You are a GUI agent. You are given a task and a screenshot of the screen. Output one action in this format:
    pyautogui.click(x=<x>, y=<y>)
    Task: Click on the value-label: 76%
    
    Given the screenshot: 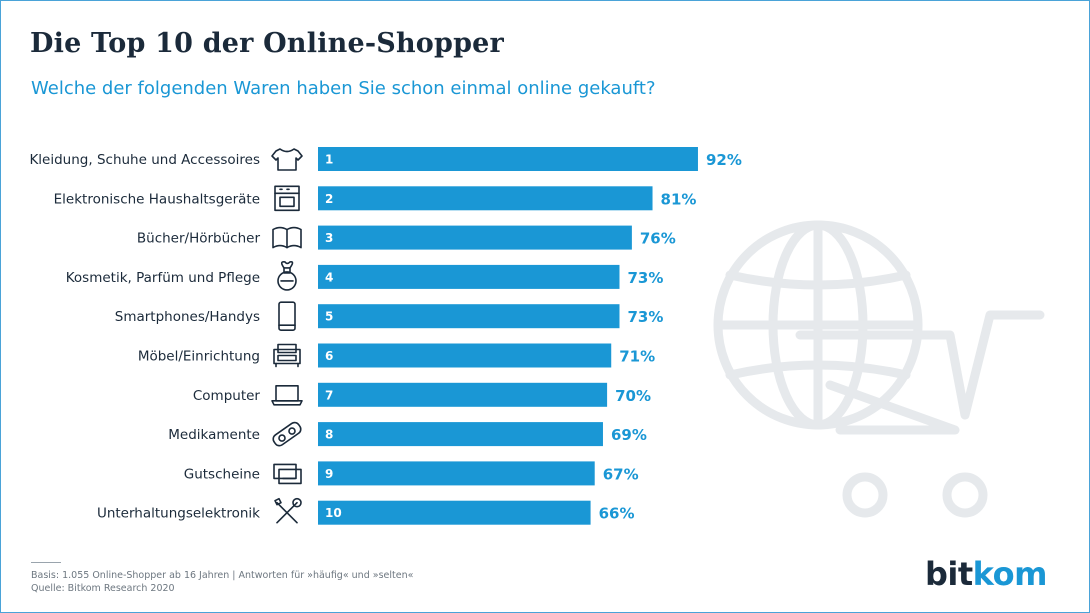 What is the action you would take?
    pyautogui.click(x=658, y=239)
    